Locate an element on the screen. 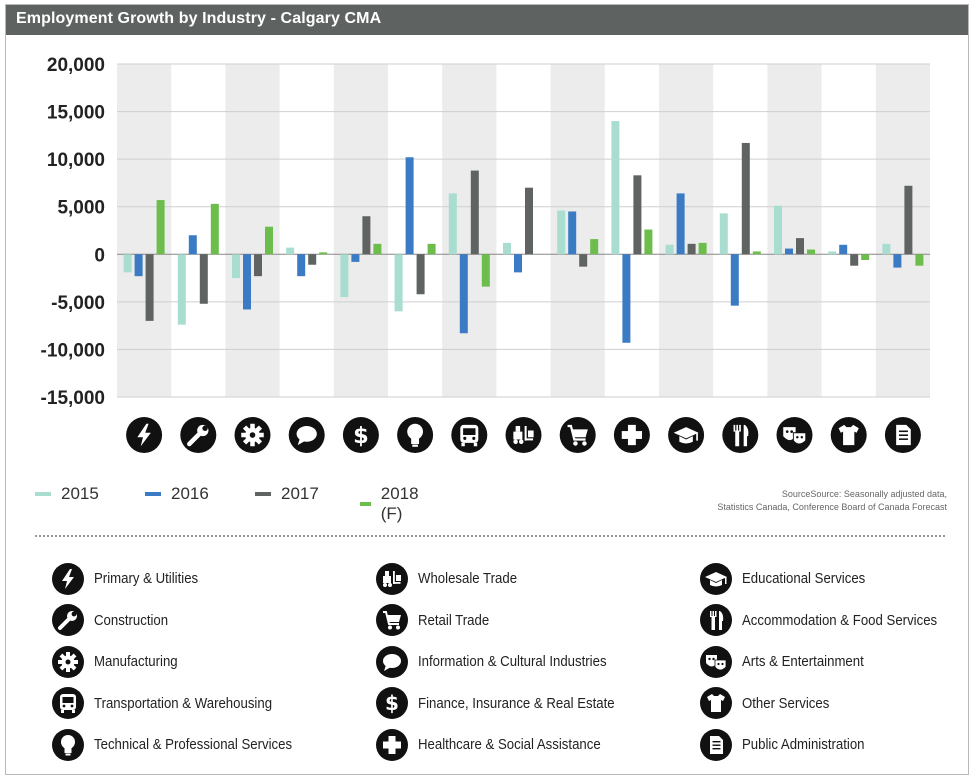  y-tick-label: -10,000 is located at coordinates (73, 350).